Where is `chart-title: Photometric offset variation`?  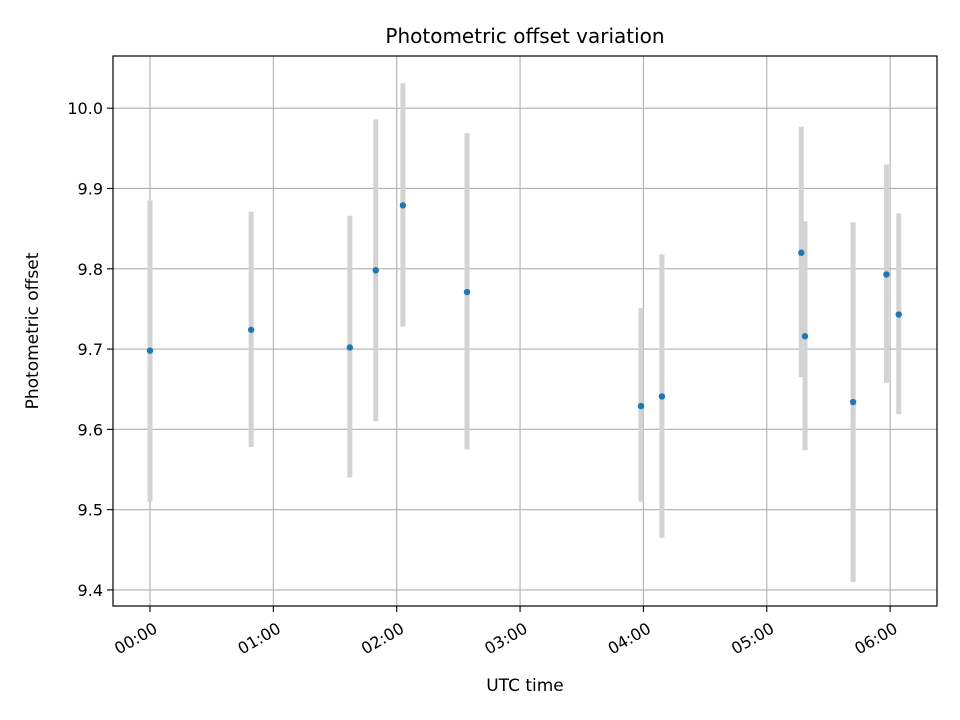
chart-title: Photometric offset variation is located at coordinates (524, 36).